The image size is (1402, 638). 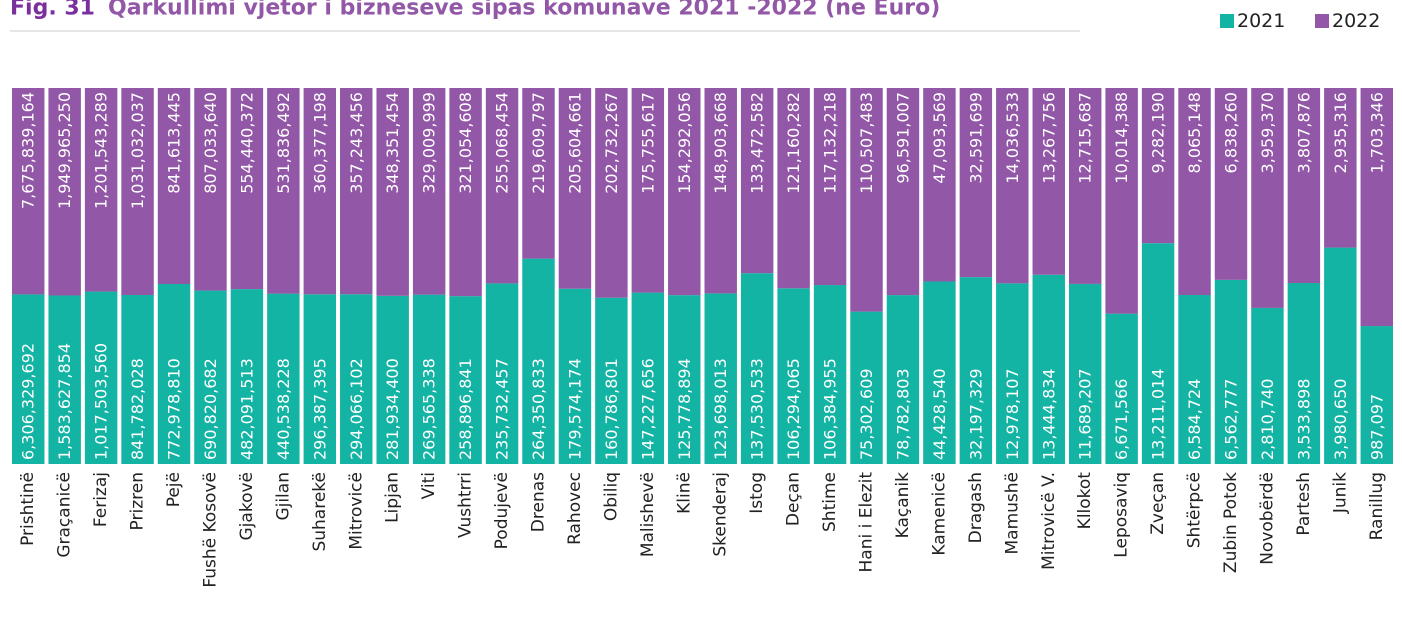 What do you see at coordinates (1377, 506) in the screenshot?
I see `x-tick-label: Ranillug` at bounding box center [1377, 506].